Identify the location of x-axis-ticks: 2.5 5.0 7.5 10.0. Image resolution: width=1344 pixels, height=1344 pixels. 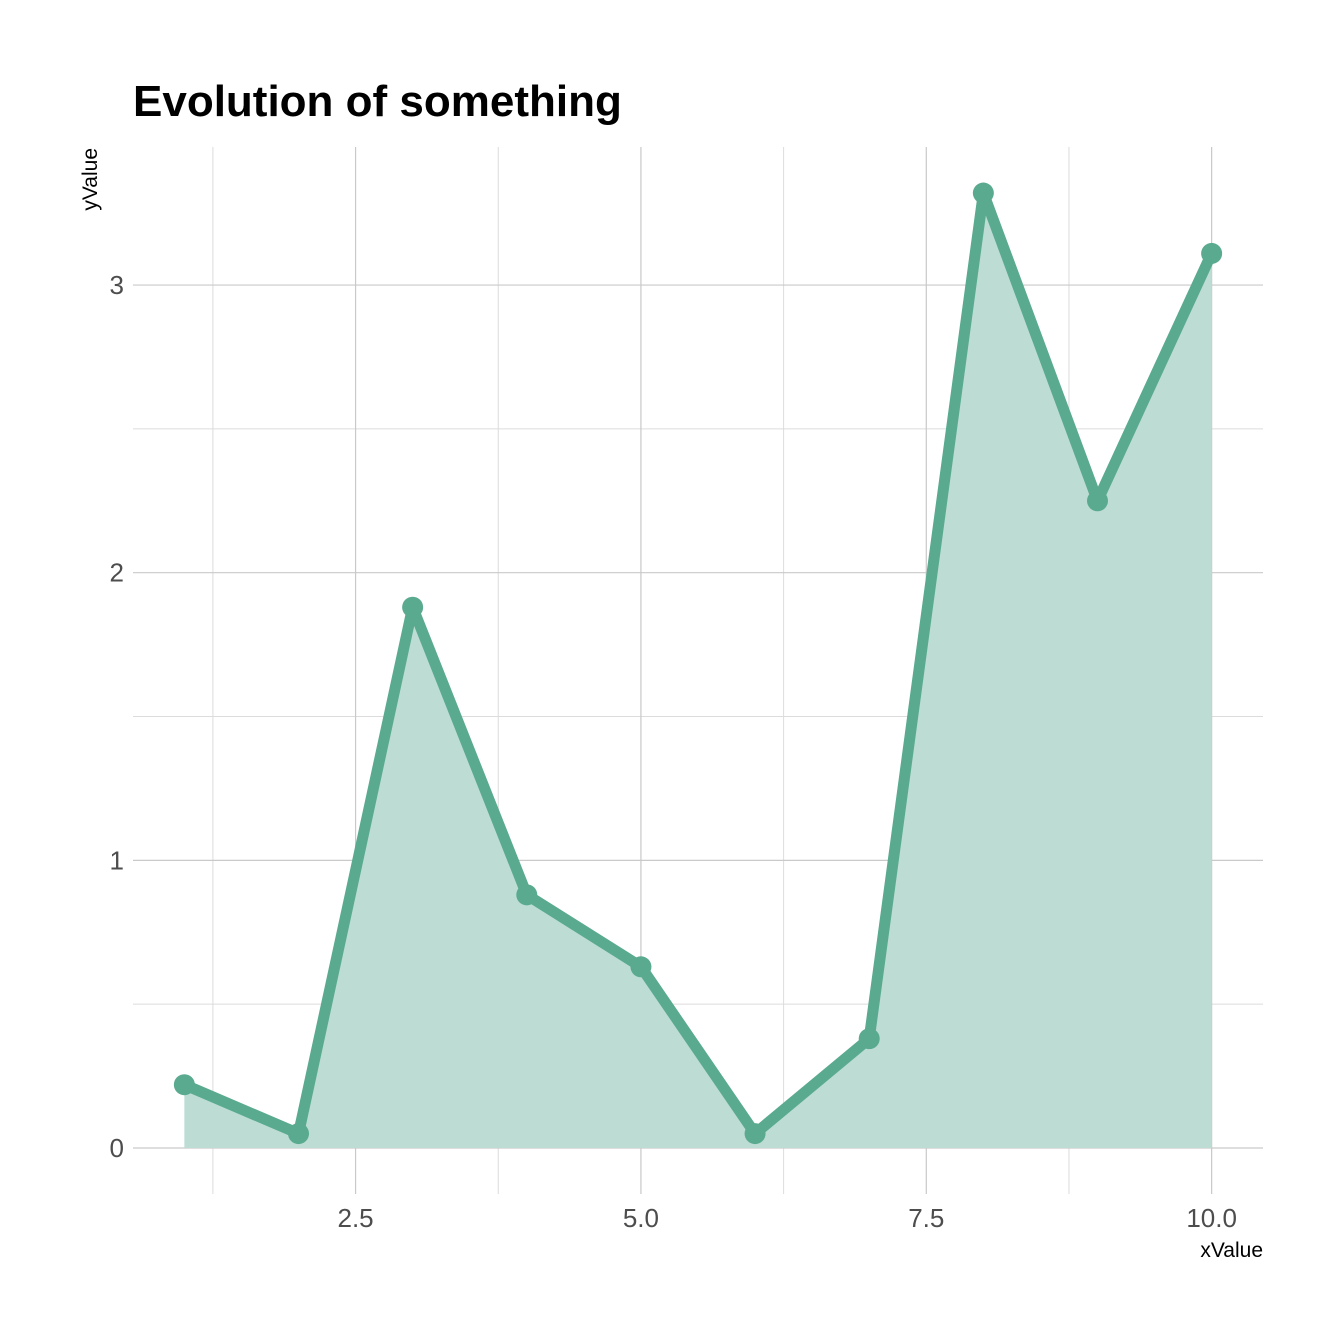
(786, 1218).